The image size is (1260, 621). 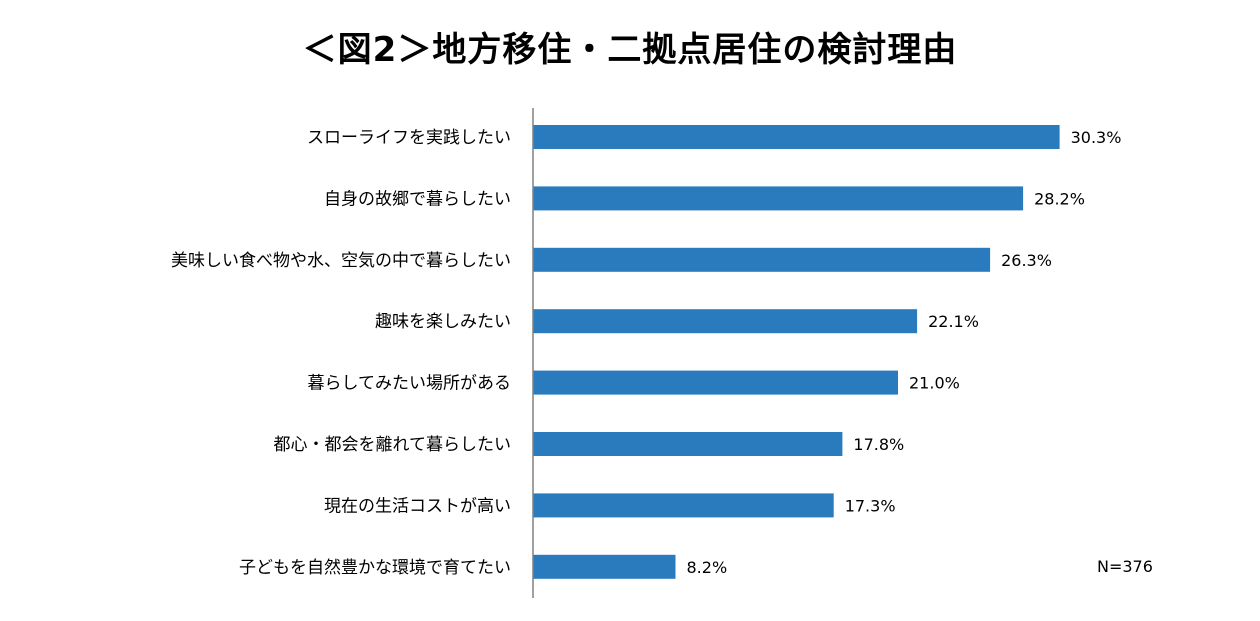 I want to click on value-label: 8.2%, so click(x=707, y=567).